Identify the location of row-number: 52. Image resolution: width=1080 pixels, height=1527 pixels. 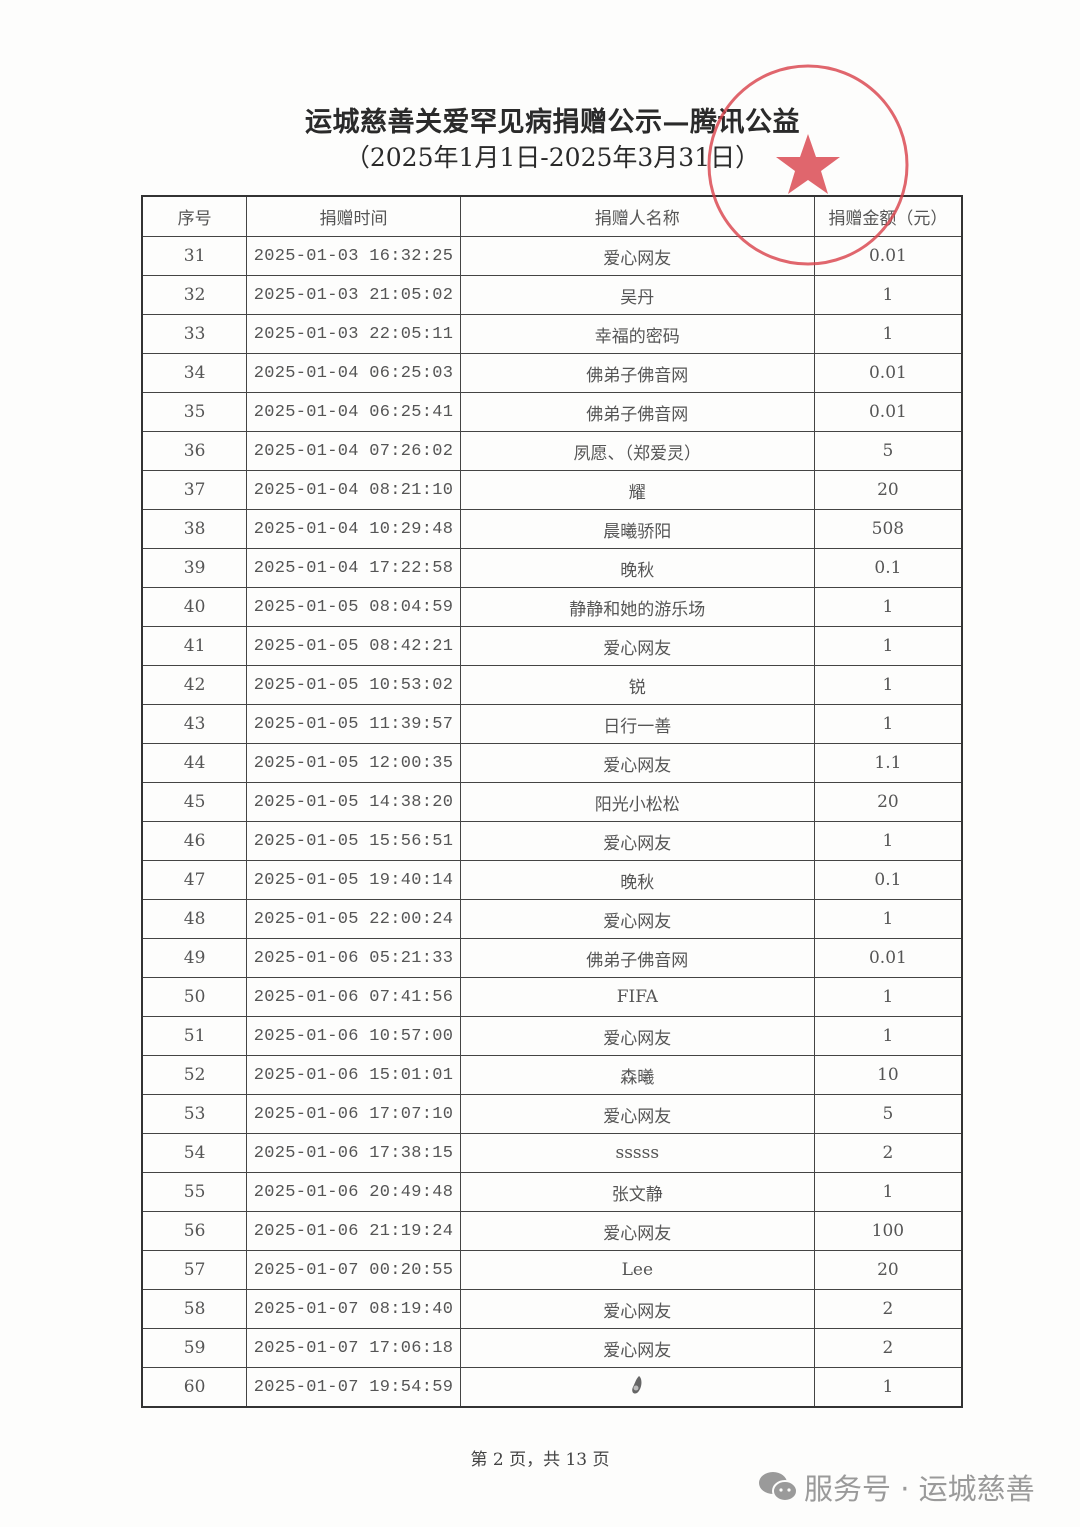
(194, 1075).